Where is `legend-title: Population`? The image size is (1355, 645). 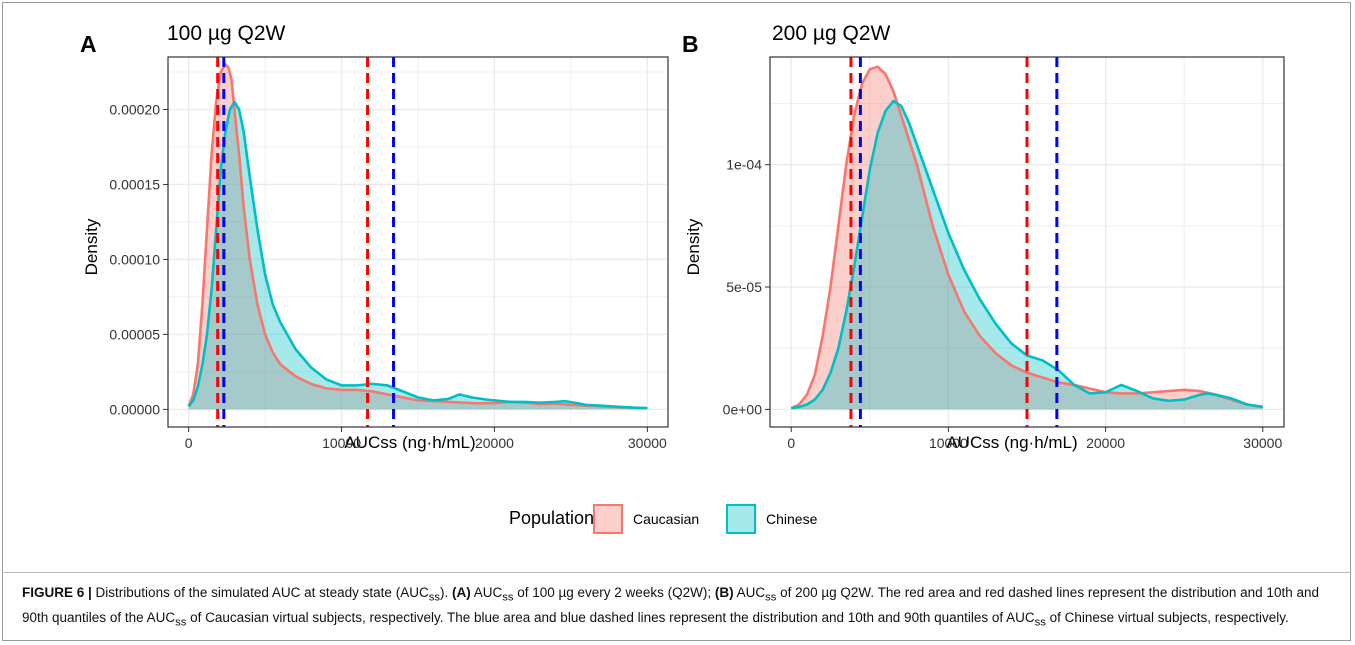 legend-title: Population is located at coordinates (551, 518).